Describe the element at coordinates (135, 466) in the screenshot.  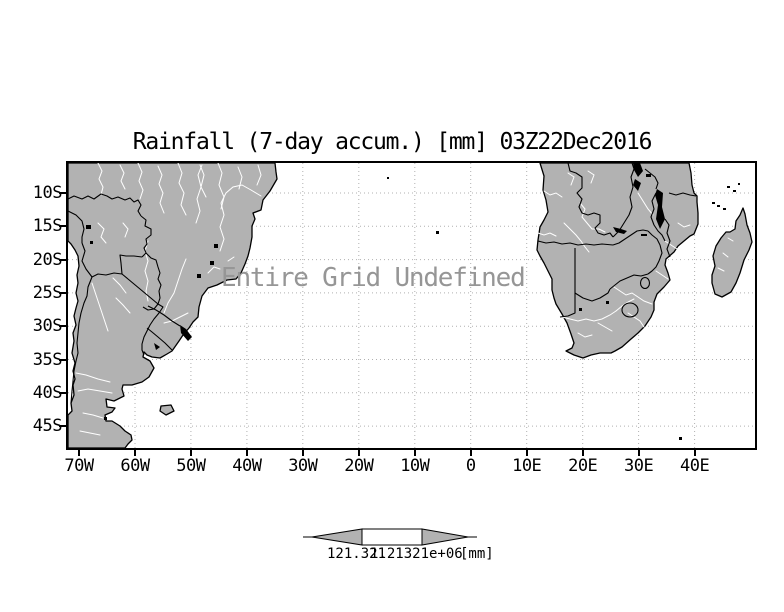
I see `x-axis-label: 60W` at that location.